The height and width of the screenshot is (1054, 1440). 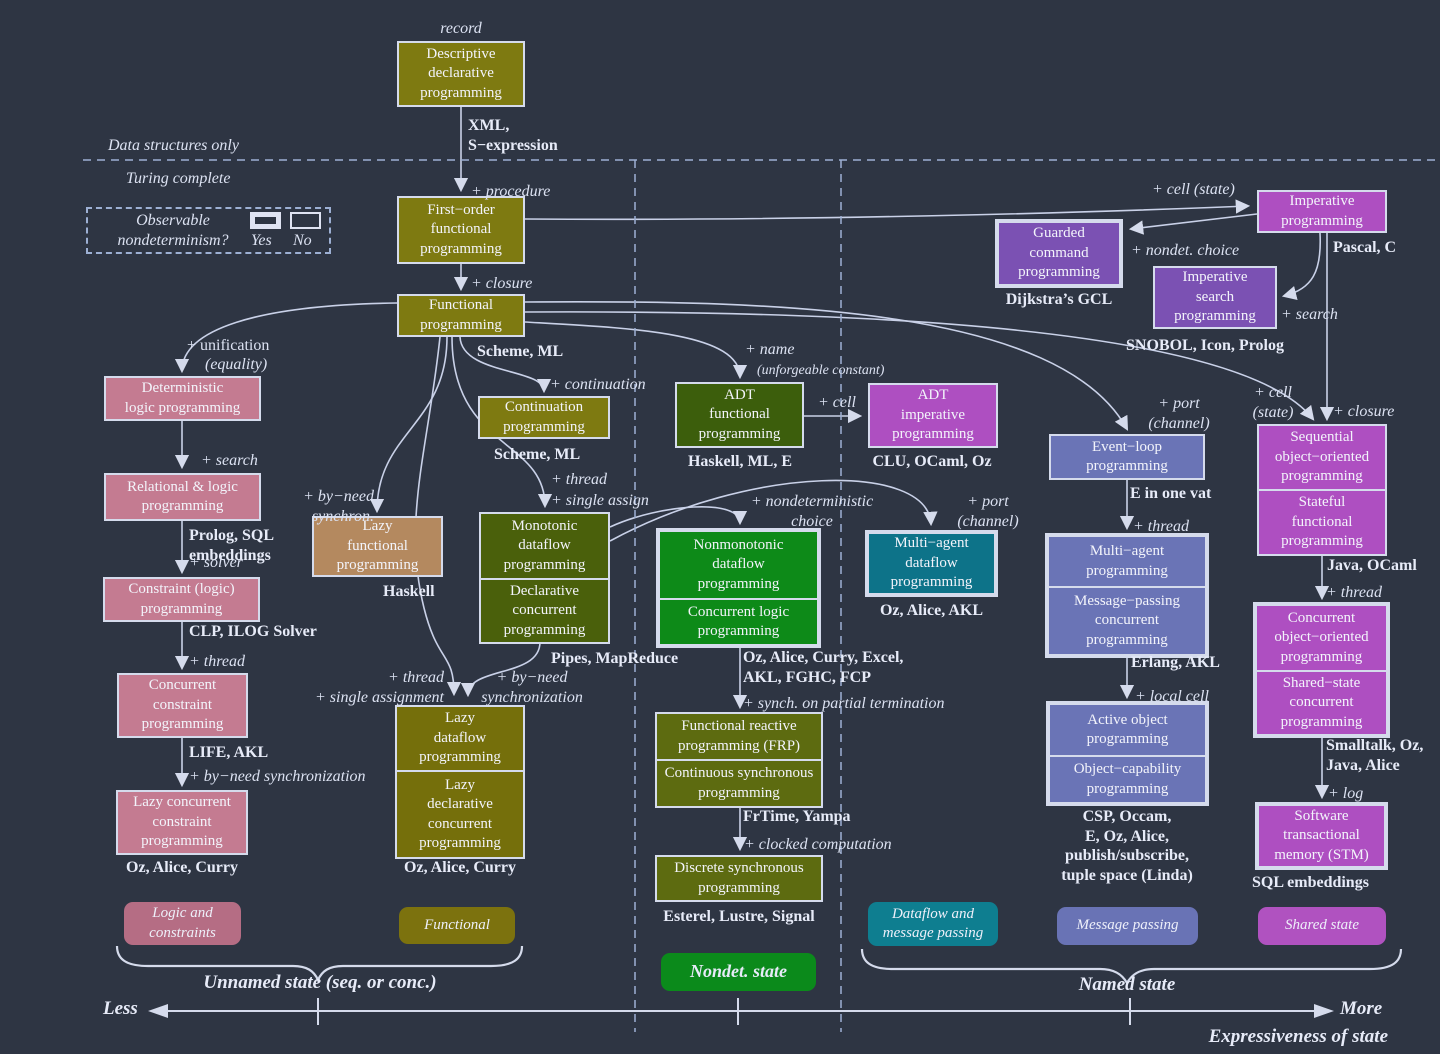 What do you see at coordinates (261, 240) in the screenshot?
I see `legend-yes-label: Yes` at bounding box center [261, 240].